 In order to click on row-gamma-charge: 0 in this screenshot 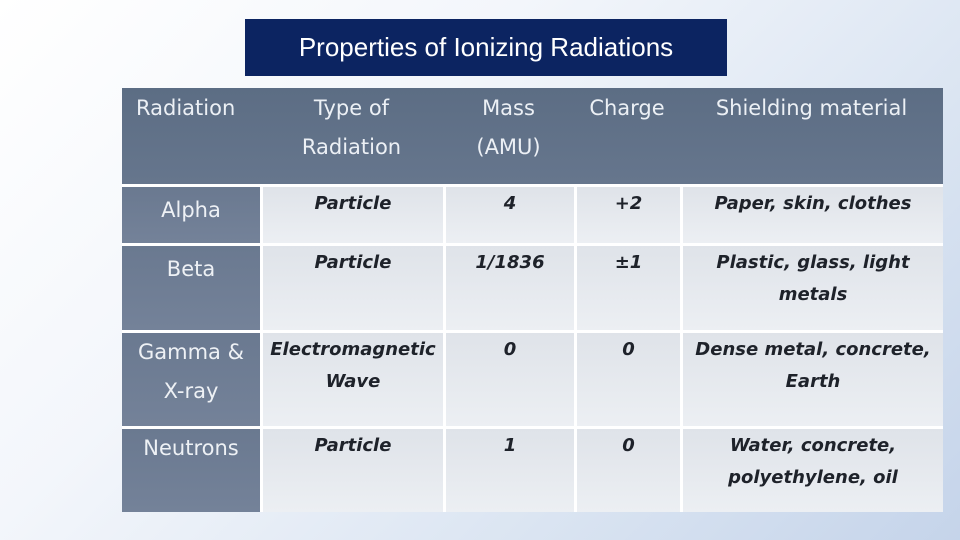, I will do `click(627, 378)`.